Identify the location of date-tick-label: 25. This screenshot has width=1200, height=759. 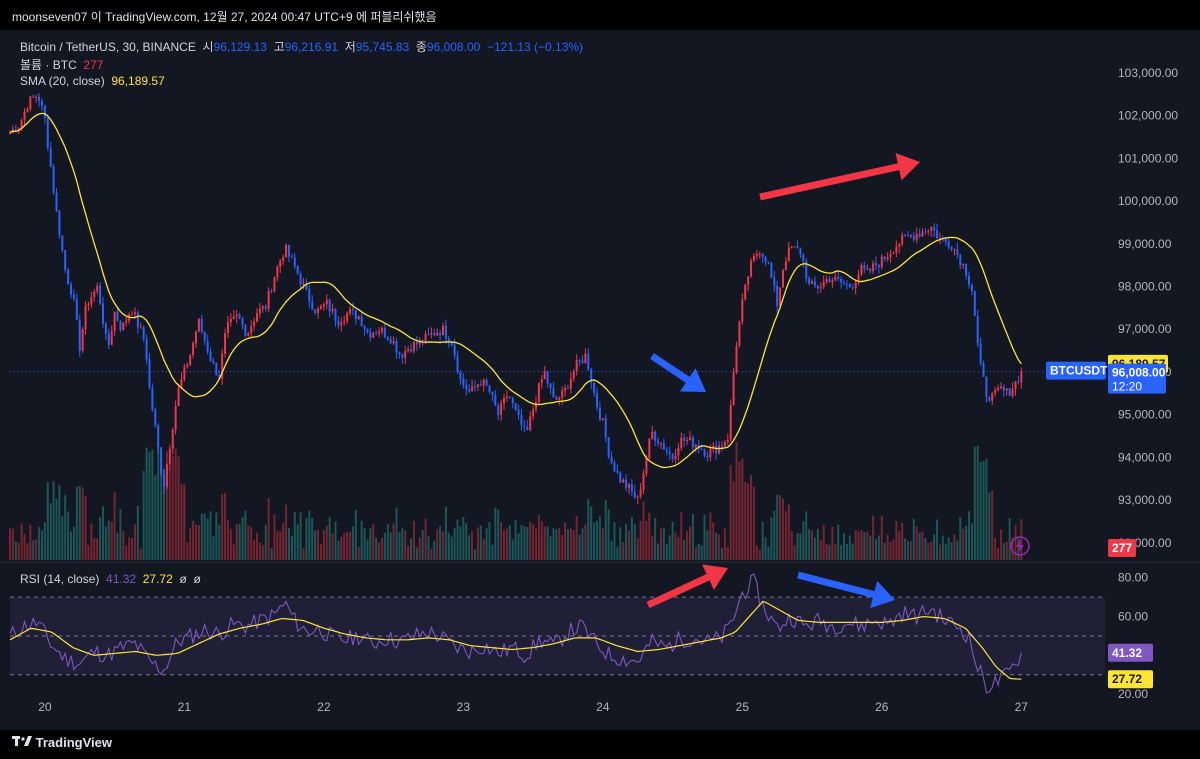
(743, 707).